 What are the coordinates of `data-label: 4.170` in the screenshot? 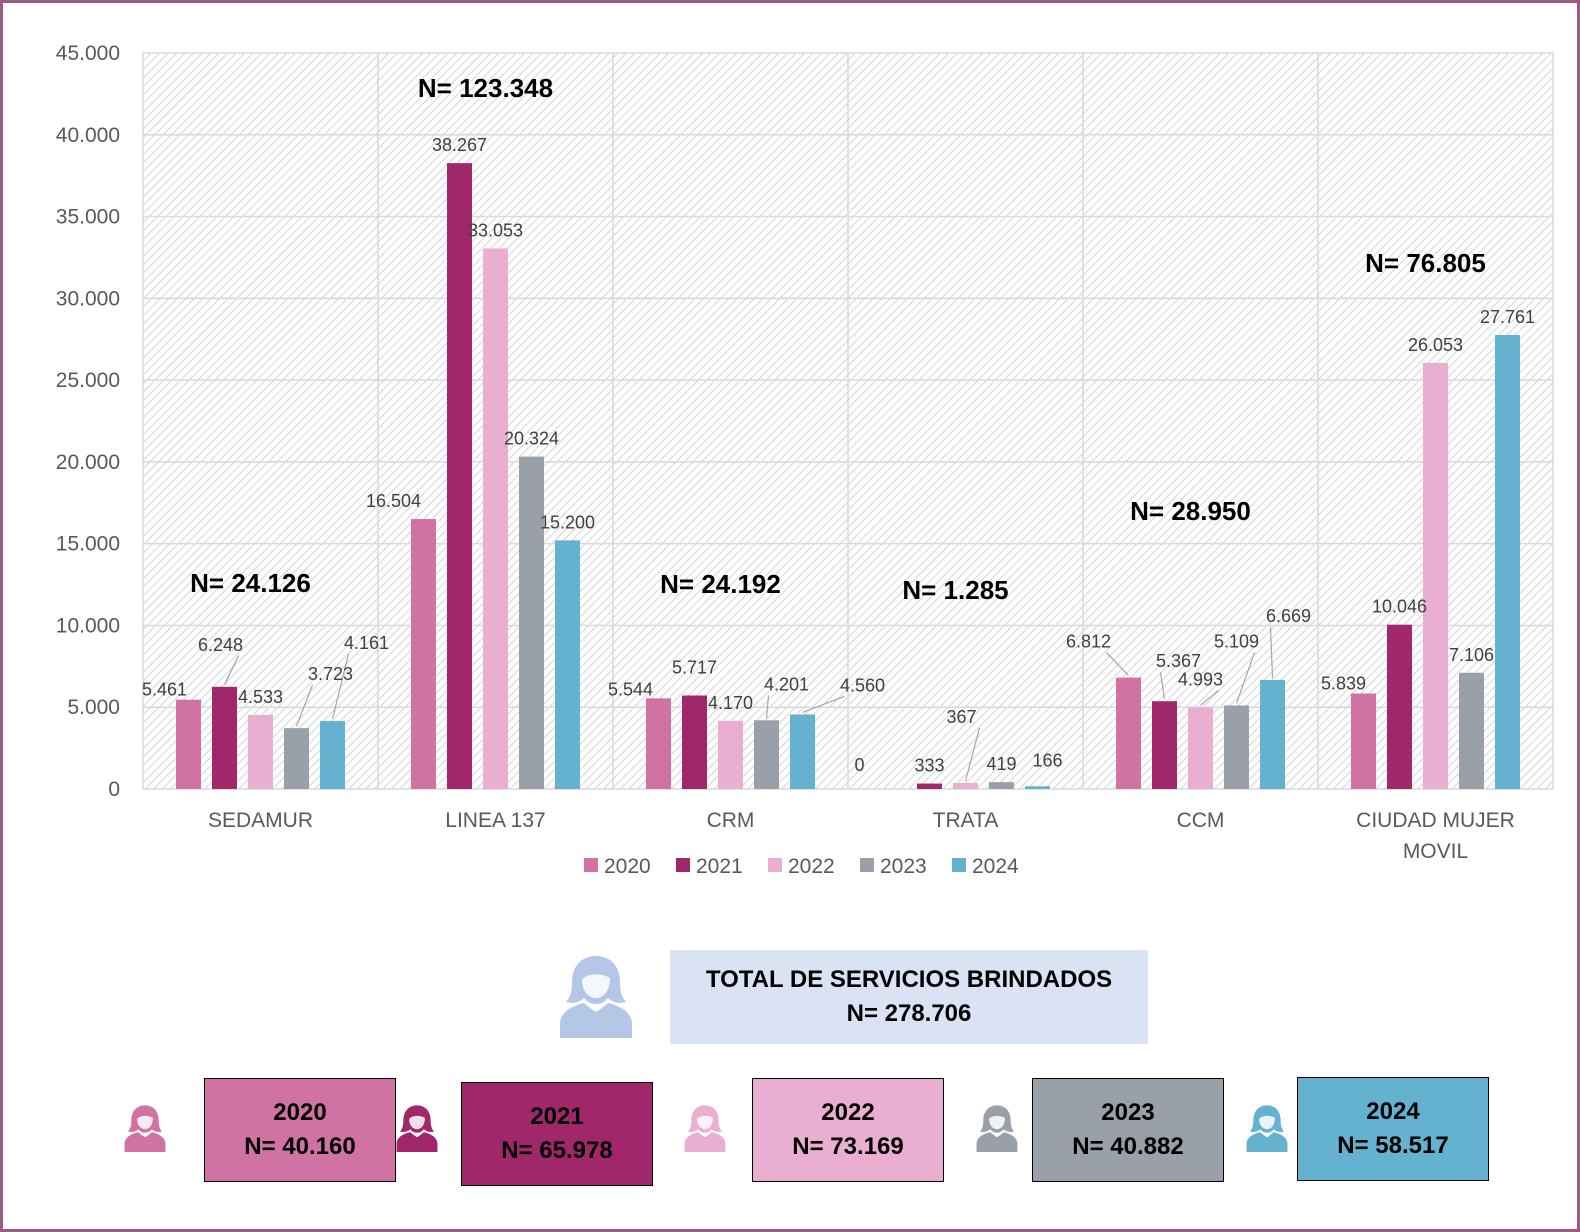 It's located at (730, 703).